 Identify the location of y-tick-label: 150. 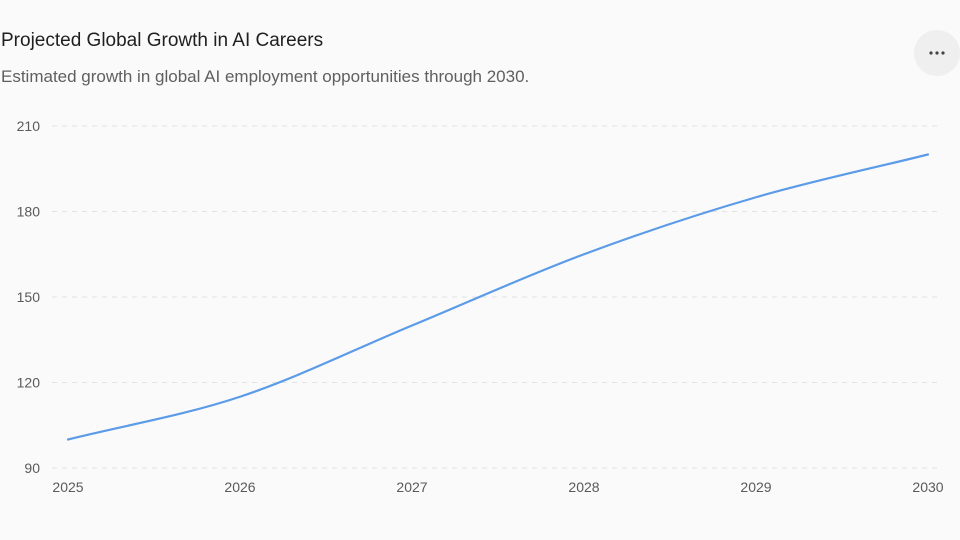
(29, 297).